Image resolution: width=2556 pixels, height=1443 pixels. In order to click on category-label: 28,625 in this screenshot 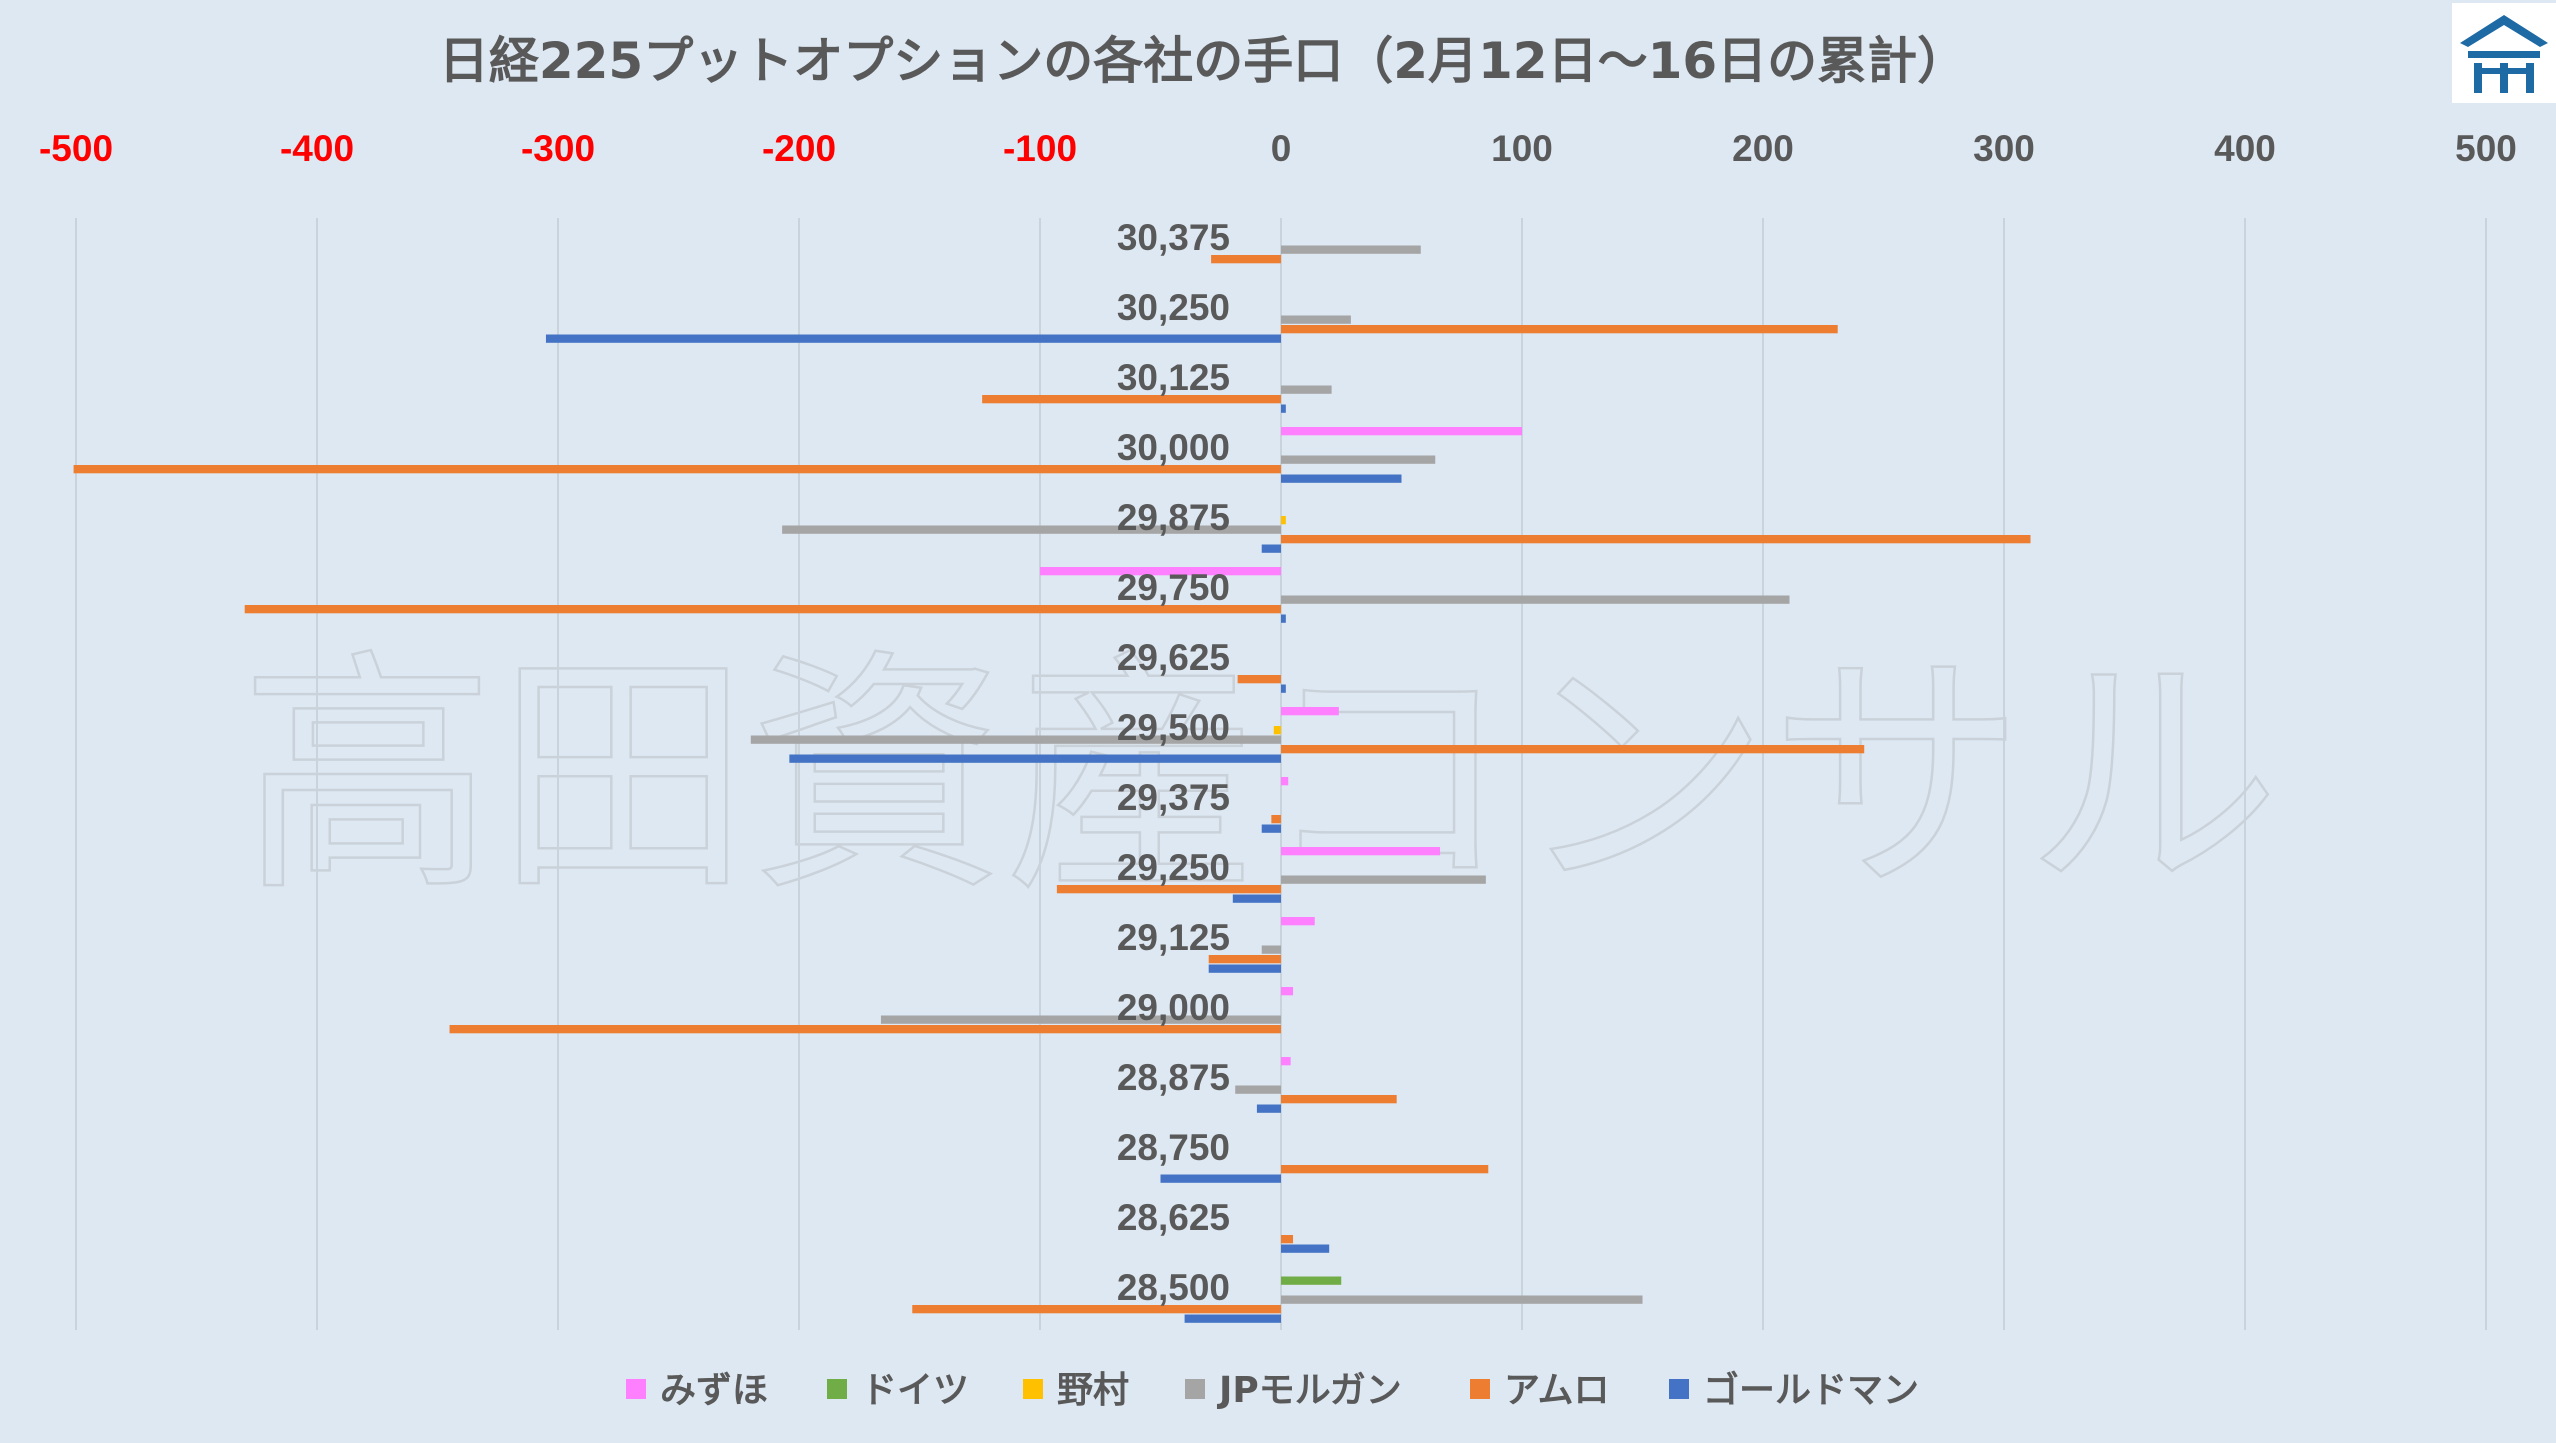, I will do `click(1173, 1217)`.